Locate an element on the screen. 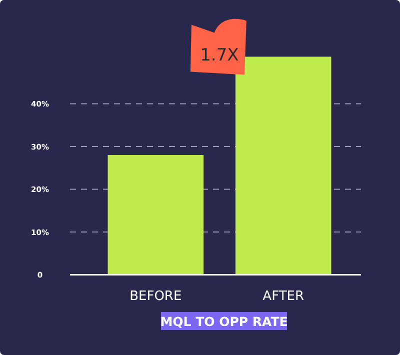  annotation: 1.7X is located at coordinates (220, 56).